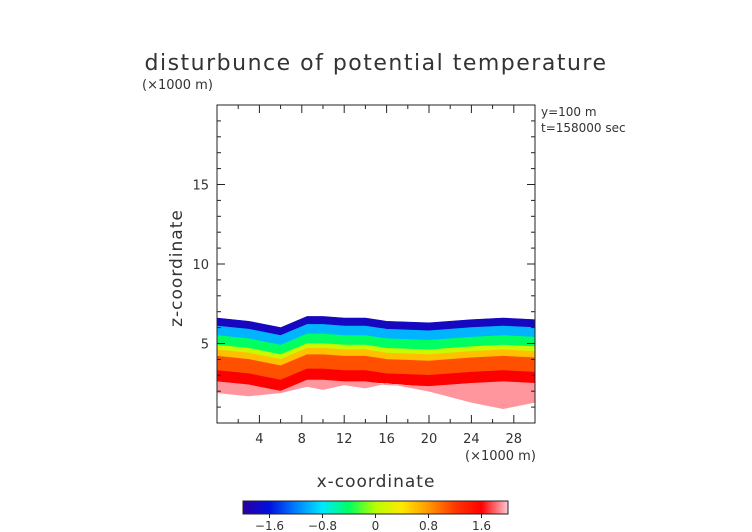 The height and width of the screenshot is (532, 752). What do you see at coordinates (302, 439) in the screenshot?
I see `x-tick-label-1: 8` at bounding box center [302, 439].